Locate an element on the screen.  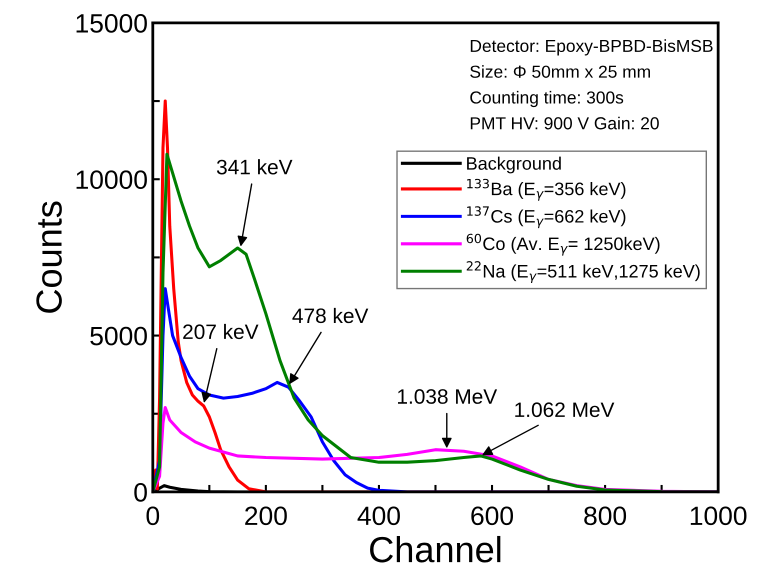
x-tick-label: 200 is located at coordinates (266, 516).